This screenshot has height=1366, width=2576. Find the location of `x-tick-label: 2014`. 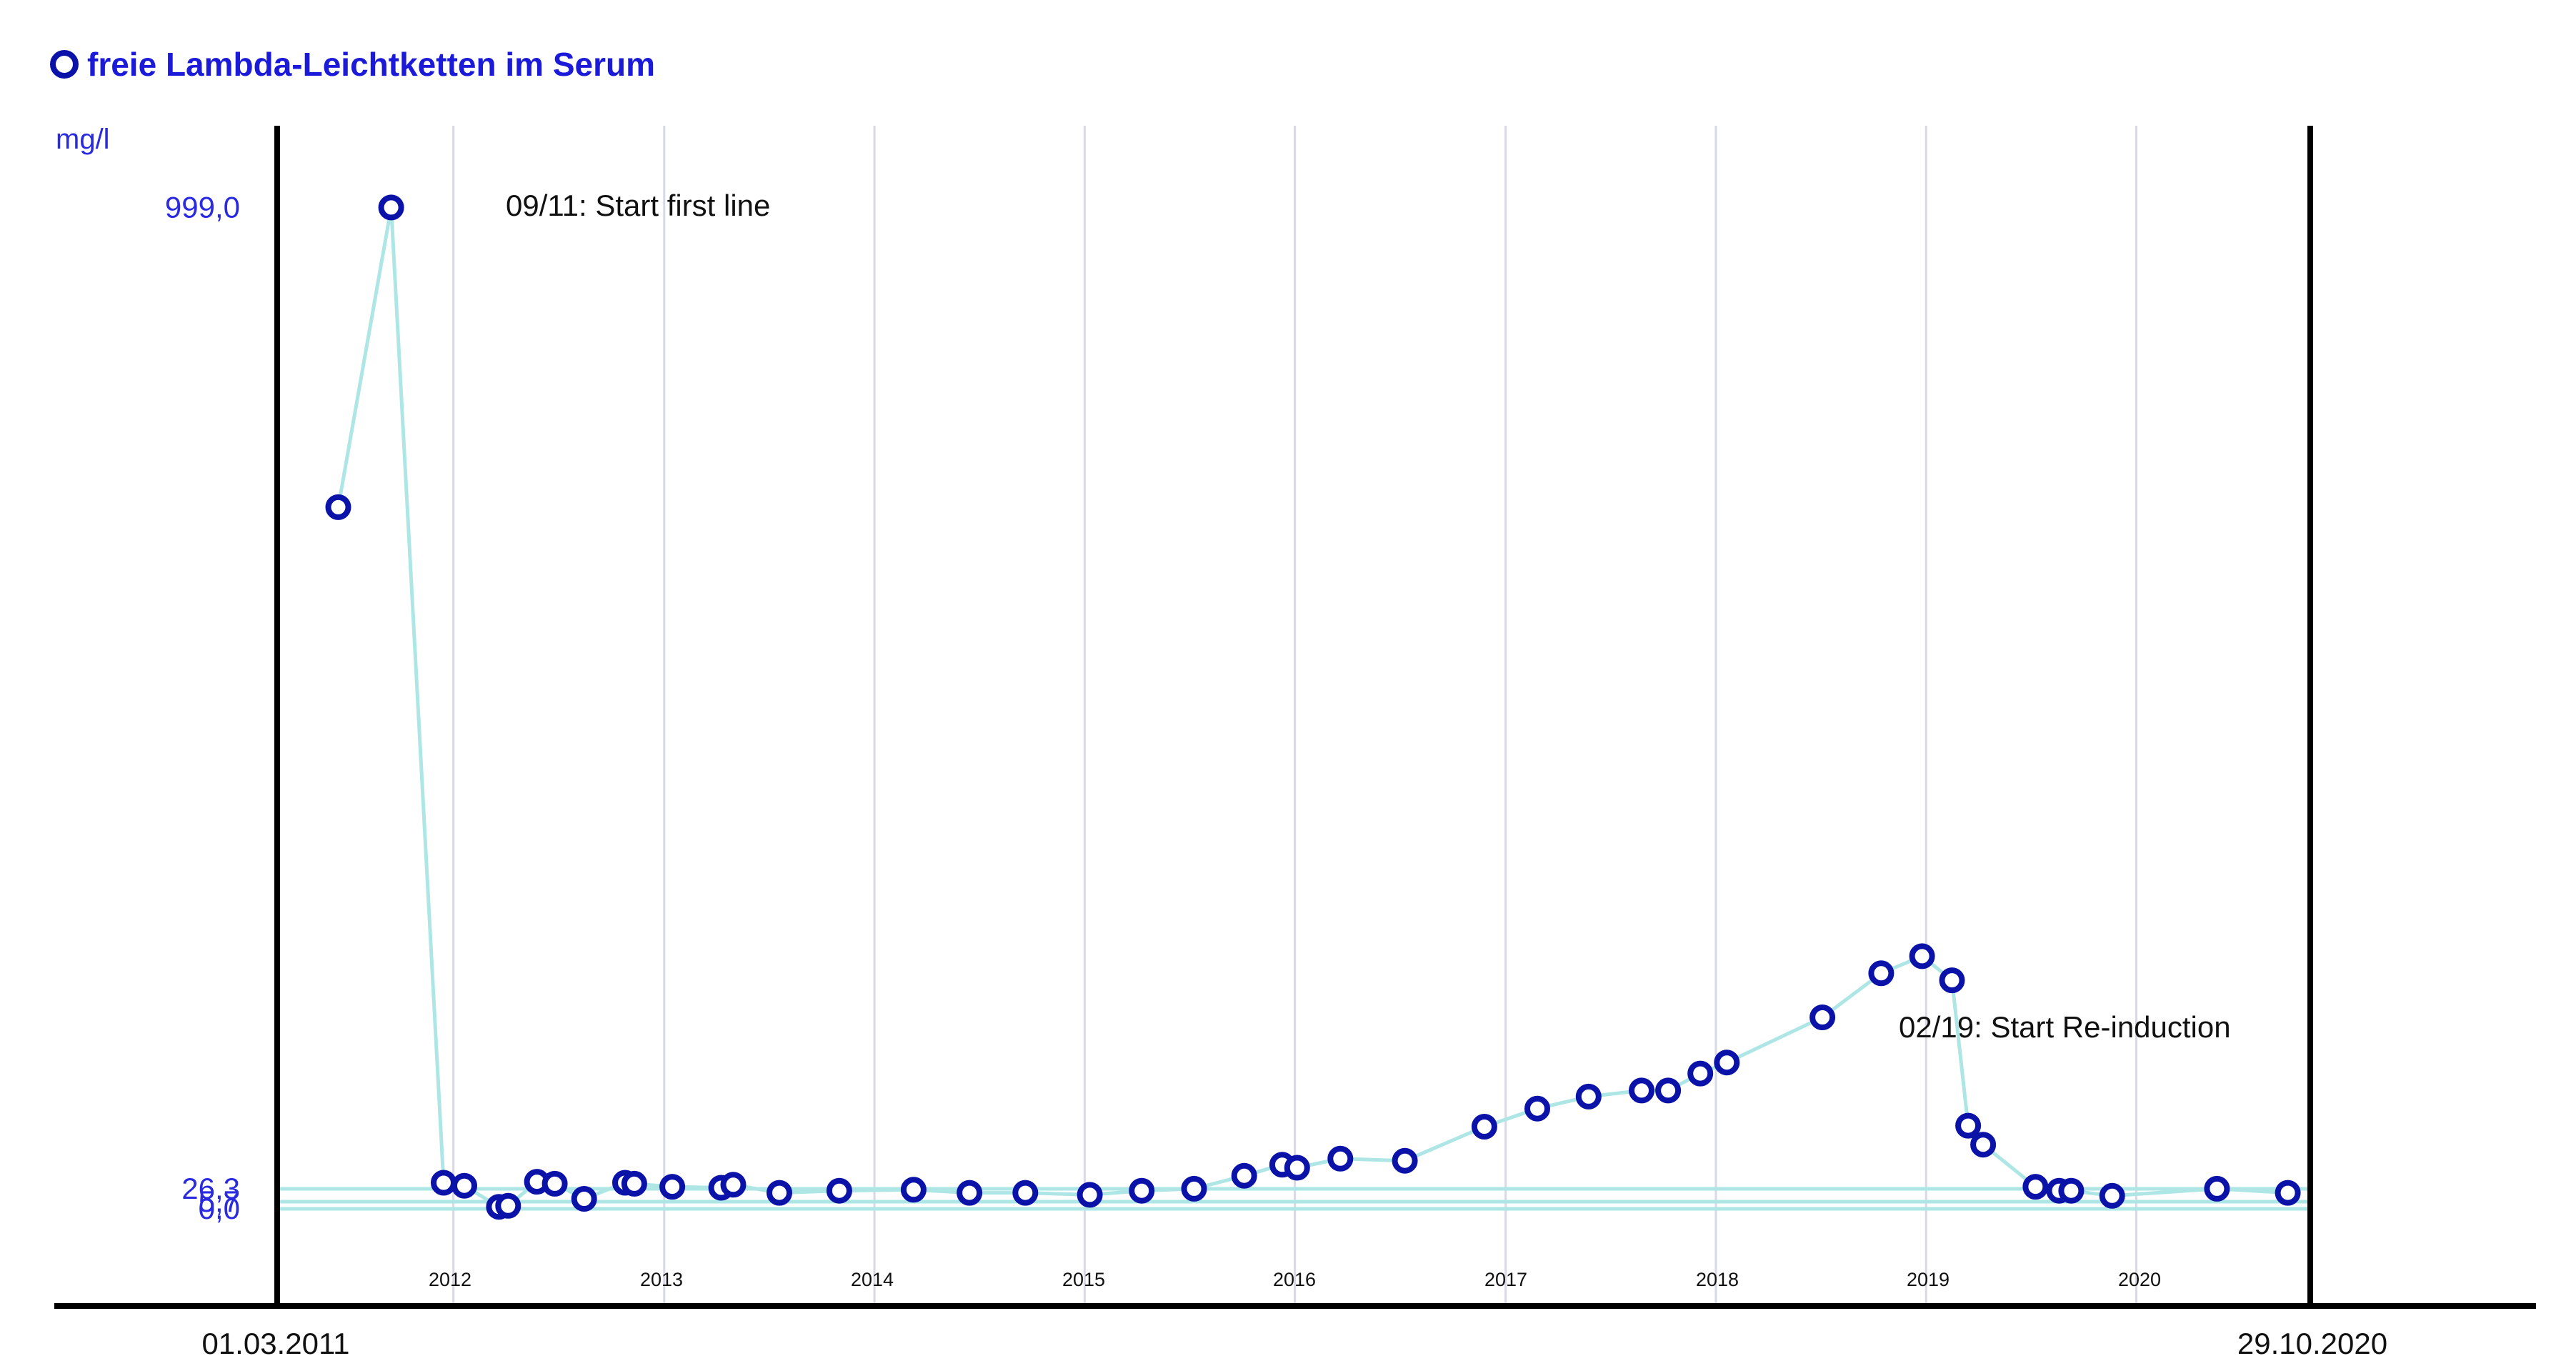

x-tick-label: 2014 is located at coordinates (873, 1279).